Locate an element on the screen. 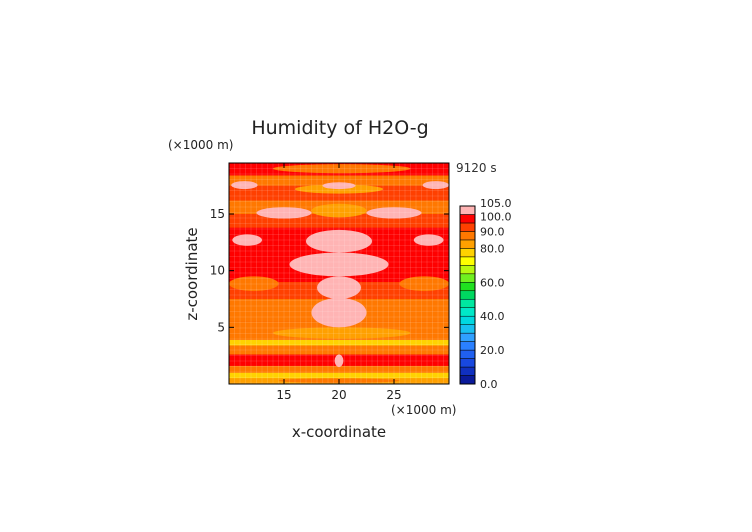 The height and width of the screenshot is (532, 752). colorbar-label: 80.0 is located at coordinates (492, 248).